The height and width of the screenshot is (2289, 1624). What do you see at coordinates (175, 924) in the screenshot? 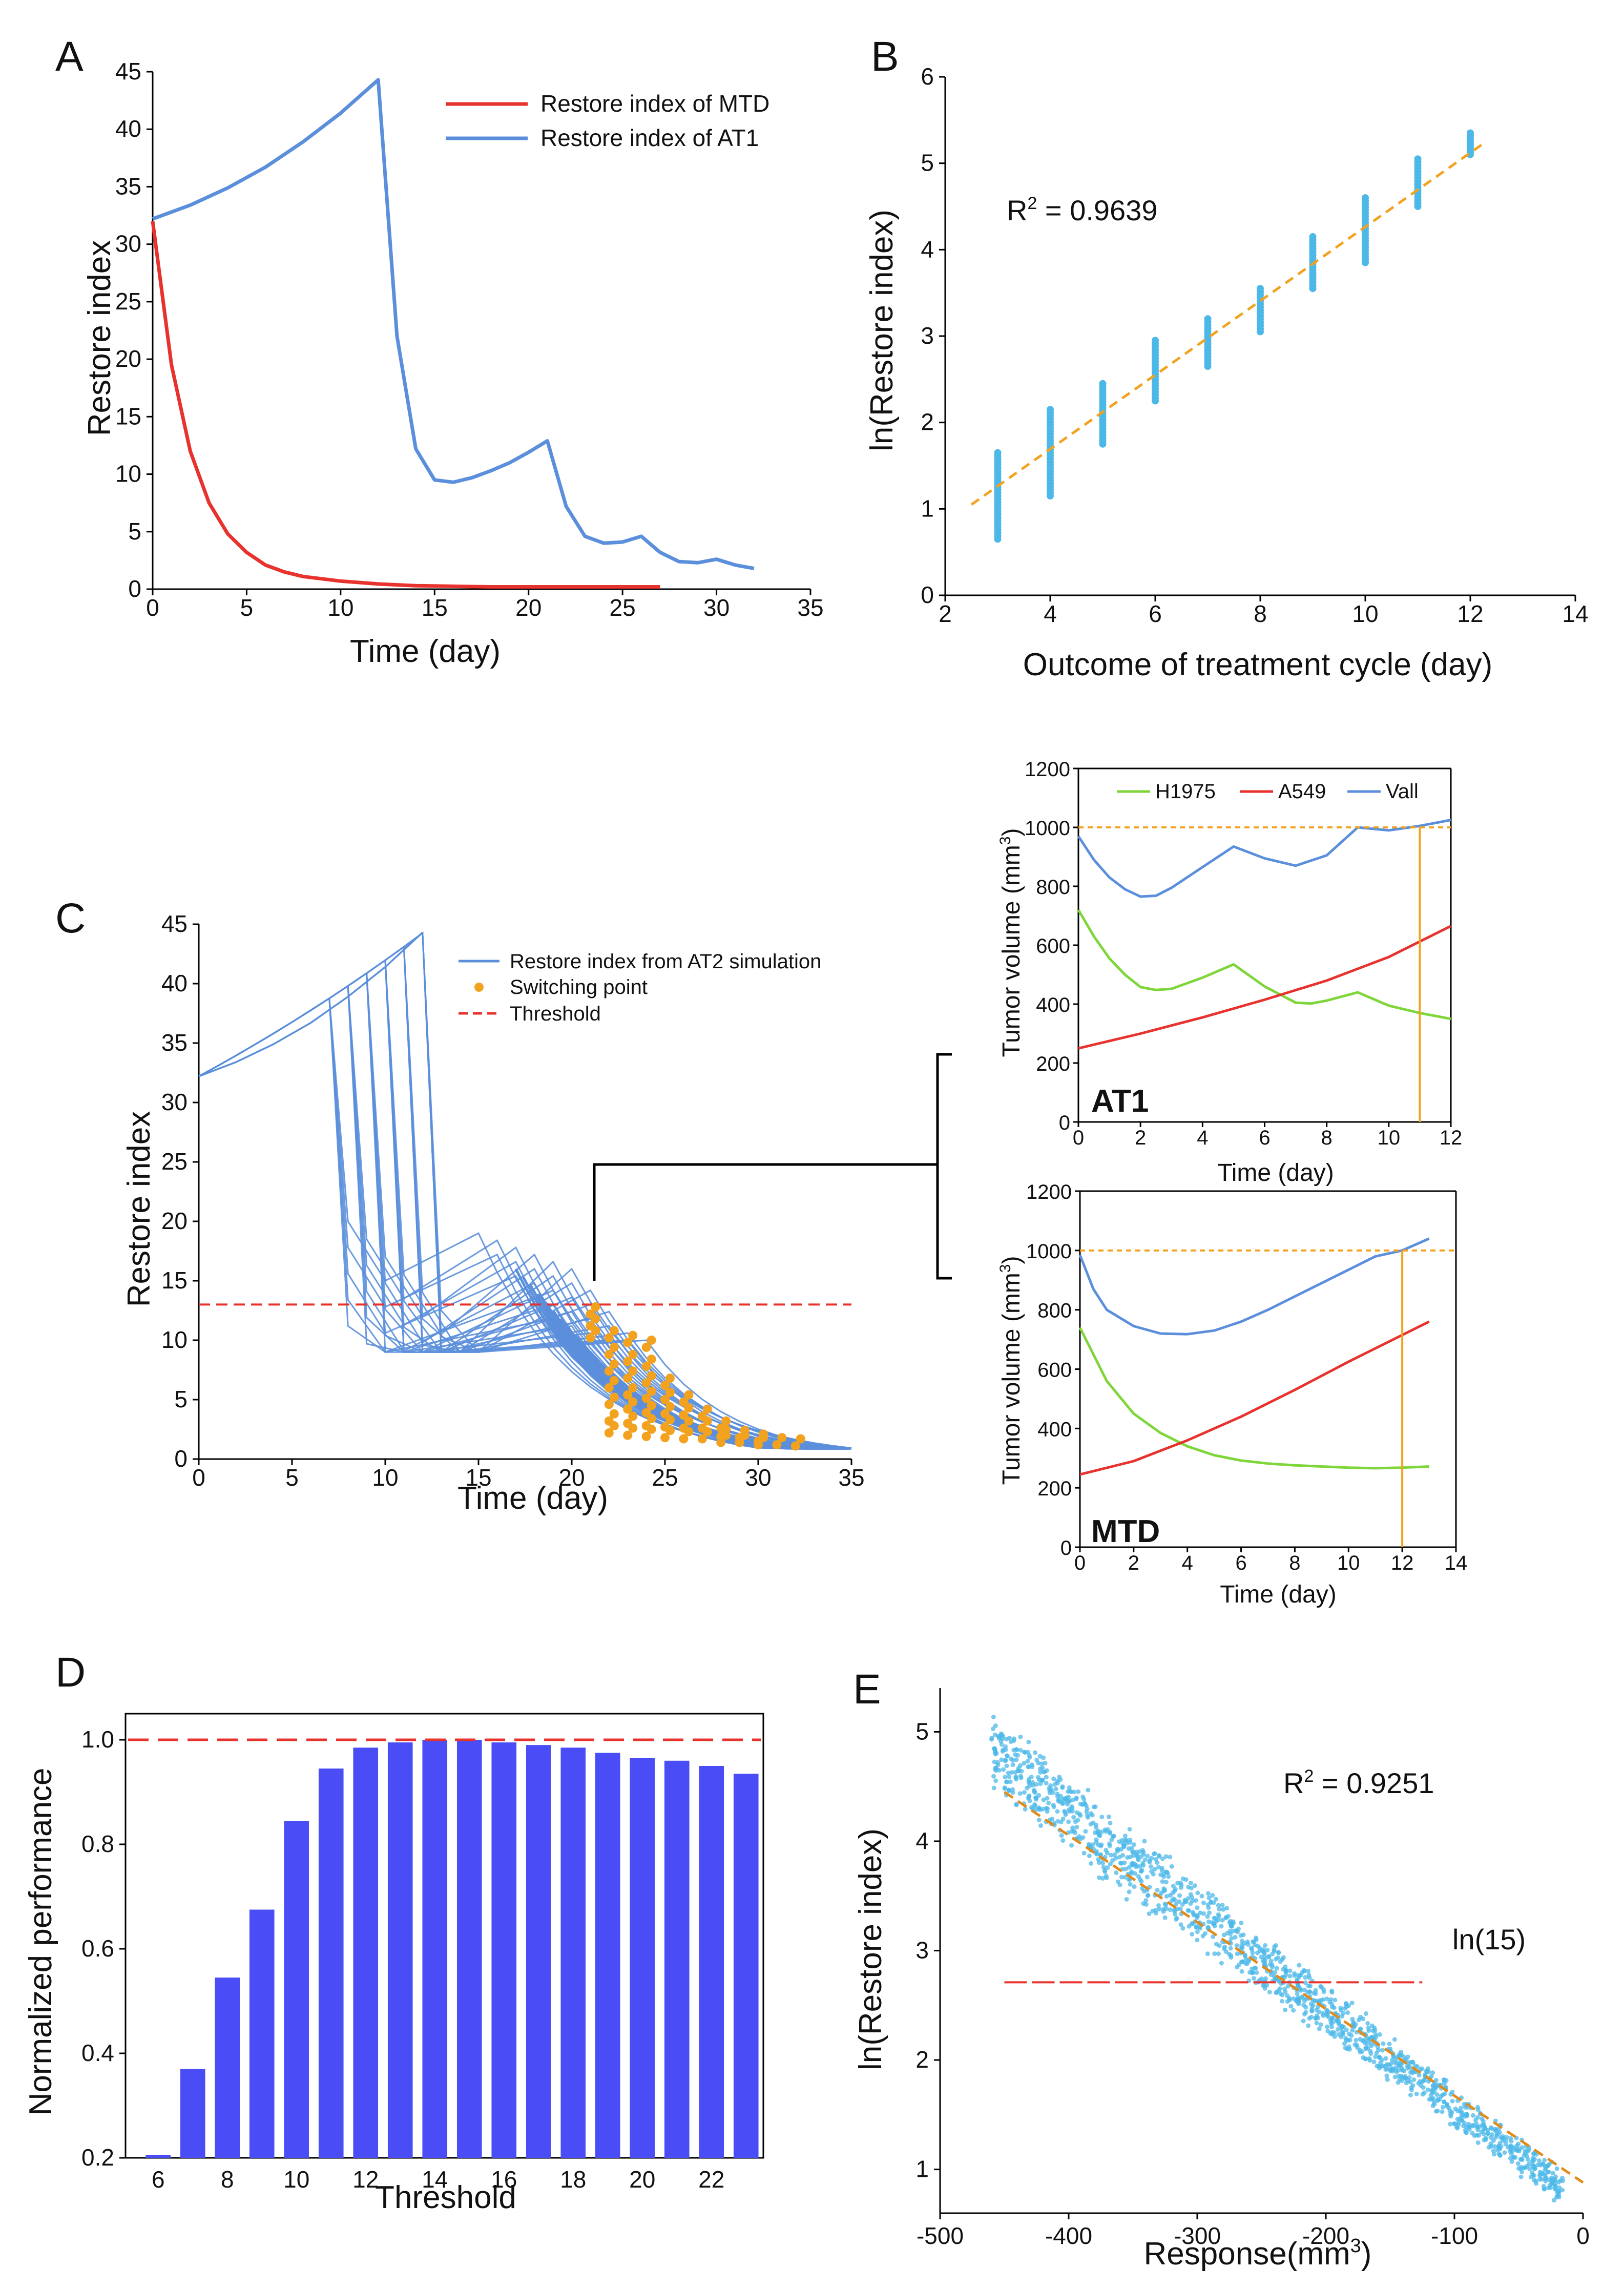
I see `y-tick-label: 45` at bounding box center [175, 924].